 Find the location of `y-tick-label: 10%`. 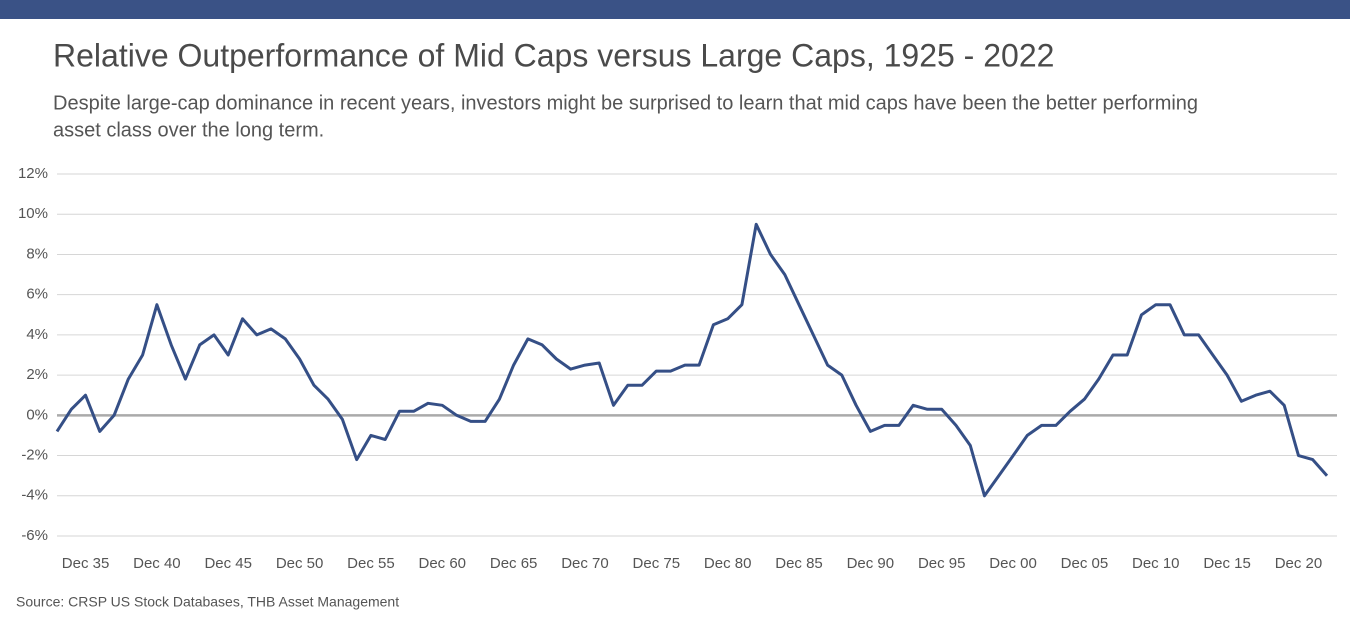

y-tick-label: 10% is located at coordinates (33, 213).